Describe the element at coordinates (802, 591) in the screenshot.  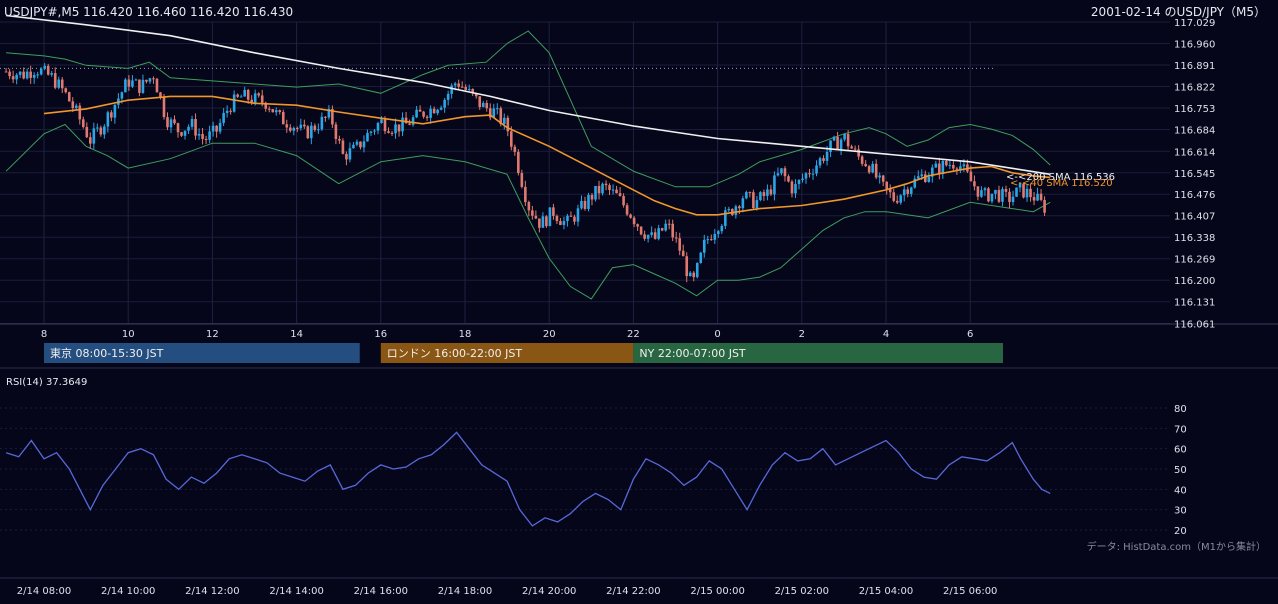
I see `time-tick-label: 2/15 02:00` at that location.